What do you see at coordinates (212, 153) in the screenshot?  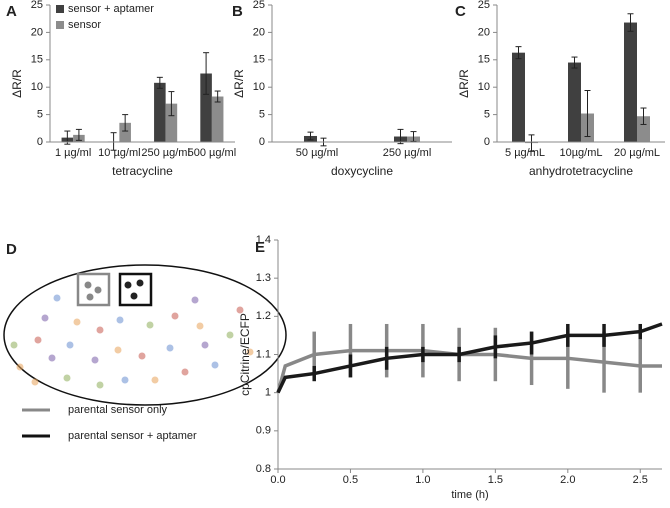 I see `x-tick-label: 500 µg/ml` at bounding box center [212, 153].